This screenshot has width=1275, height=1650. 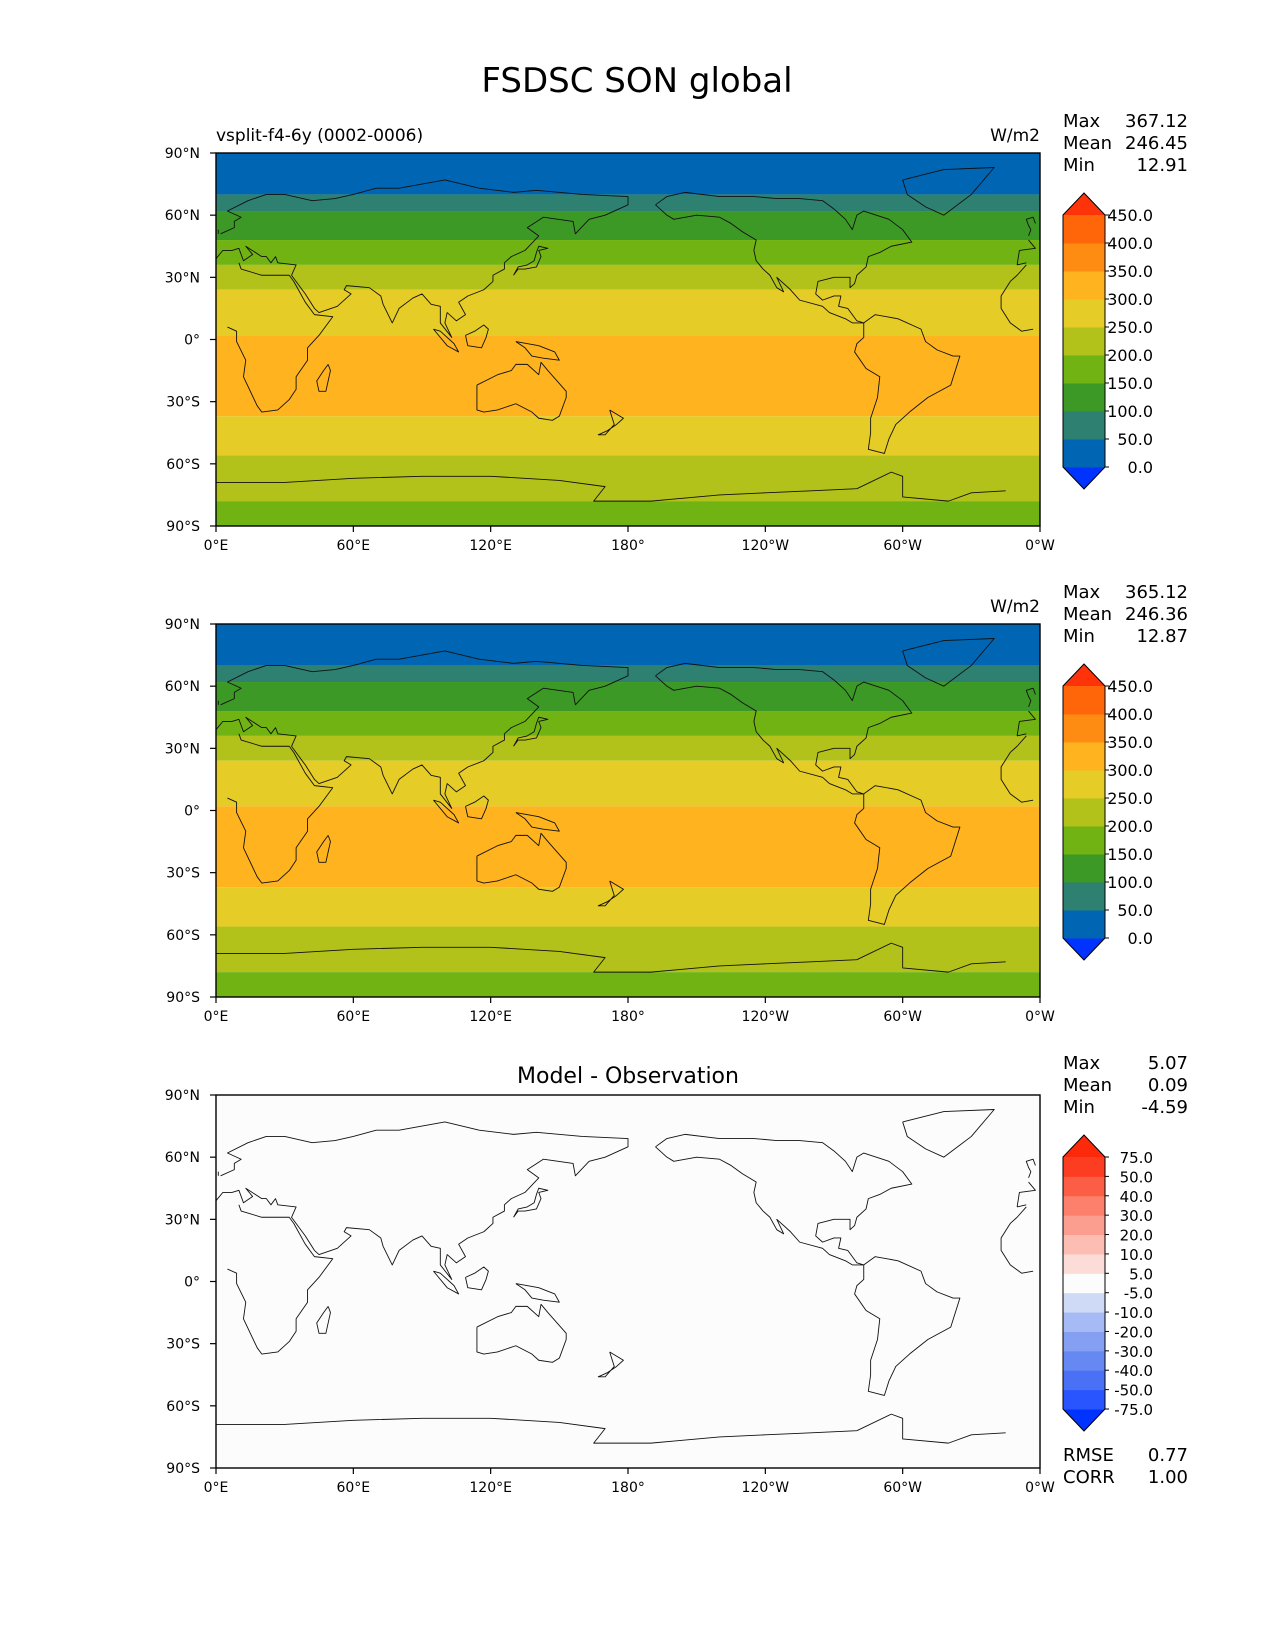 I want to click on colorbar-tick-label: 150.0, so click(x=1130, y=854).